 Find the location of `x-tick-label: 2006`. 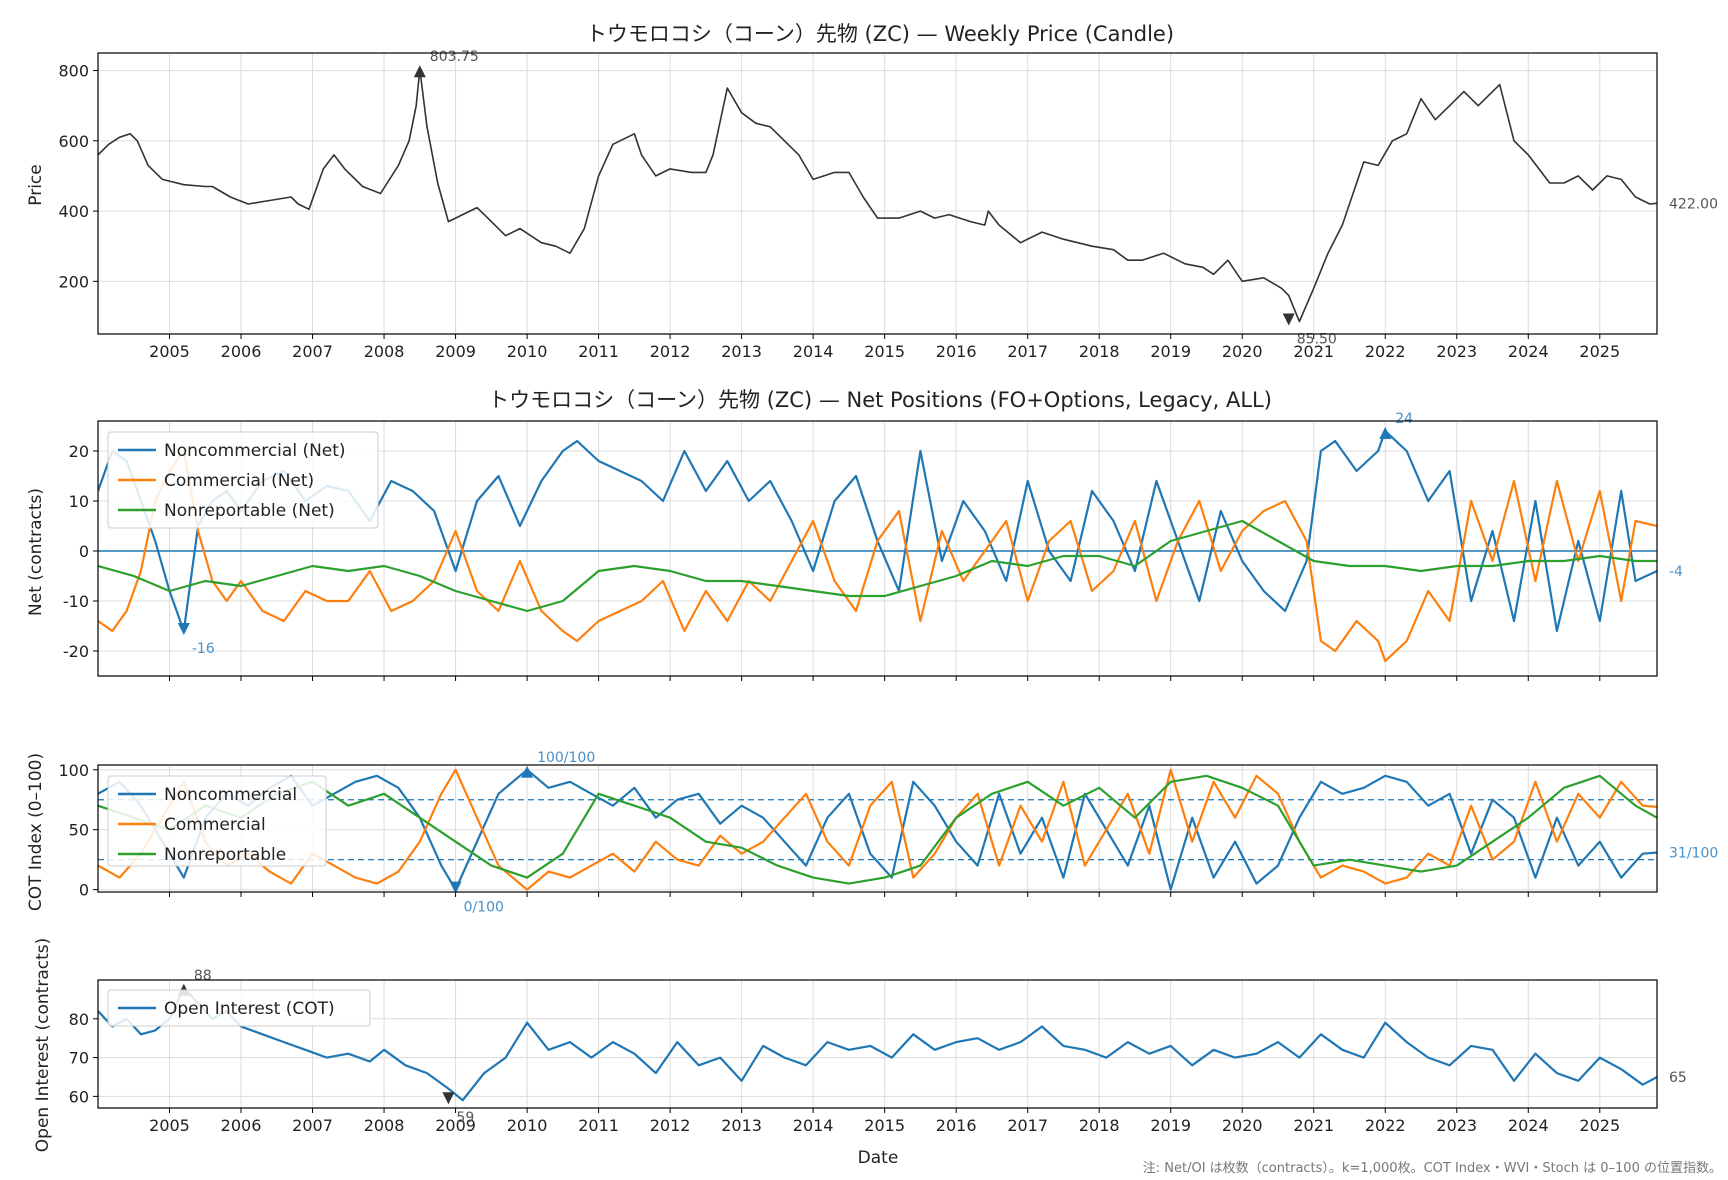

x-tick-label: 2006 is located at coordinates (241, 351).